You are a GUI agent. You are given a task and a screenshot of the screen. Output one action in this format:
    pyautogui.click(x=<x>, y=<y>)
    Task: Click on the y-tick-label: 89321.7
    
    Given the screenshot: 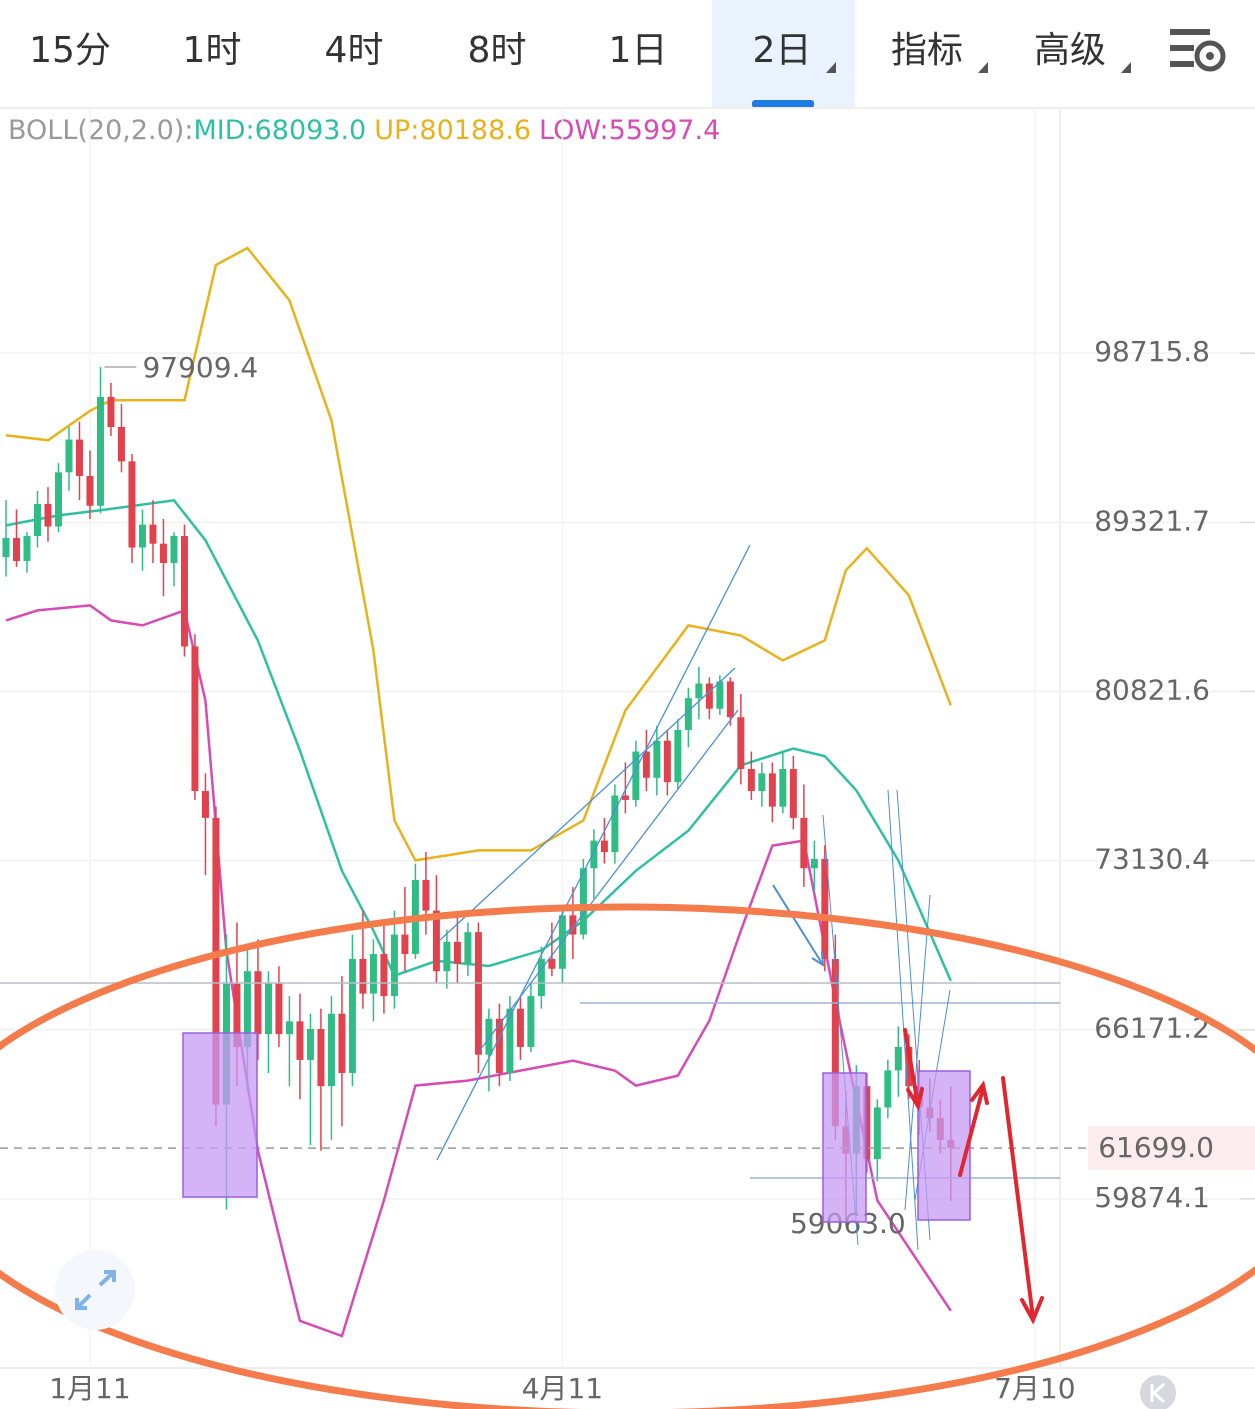 What is the action you would take?
    pyautogui.click(x=1152, y=520)
    